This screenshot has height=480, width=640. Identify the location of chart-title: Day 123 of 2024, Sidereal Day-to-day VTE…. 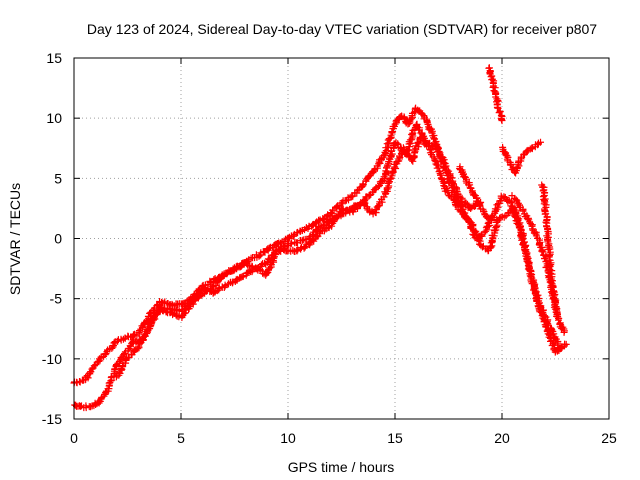
(342, 29).